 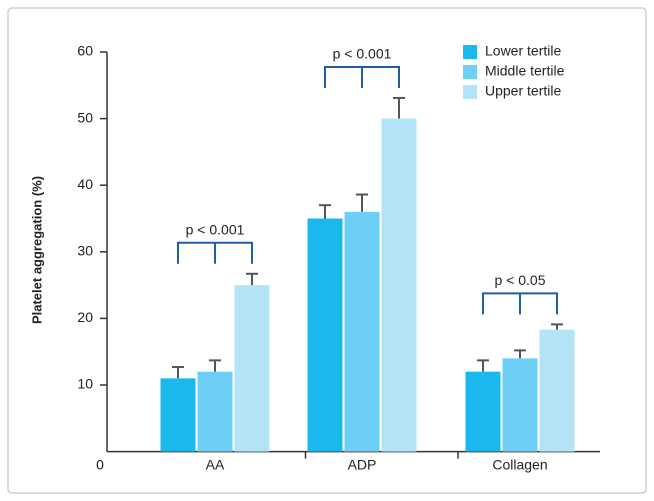 What do you see at coordinates (85, 384) in the screenshot?
I see `y-tick-label: 10` at bounding box center [85, 384].